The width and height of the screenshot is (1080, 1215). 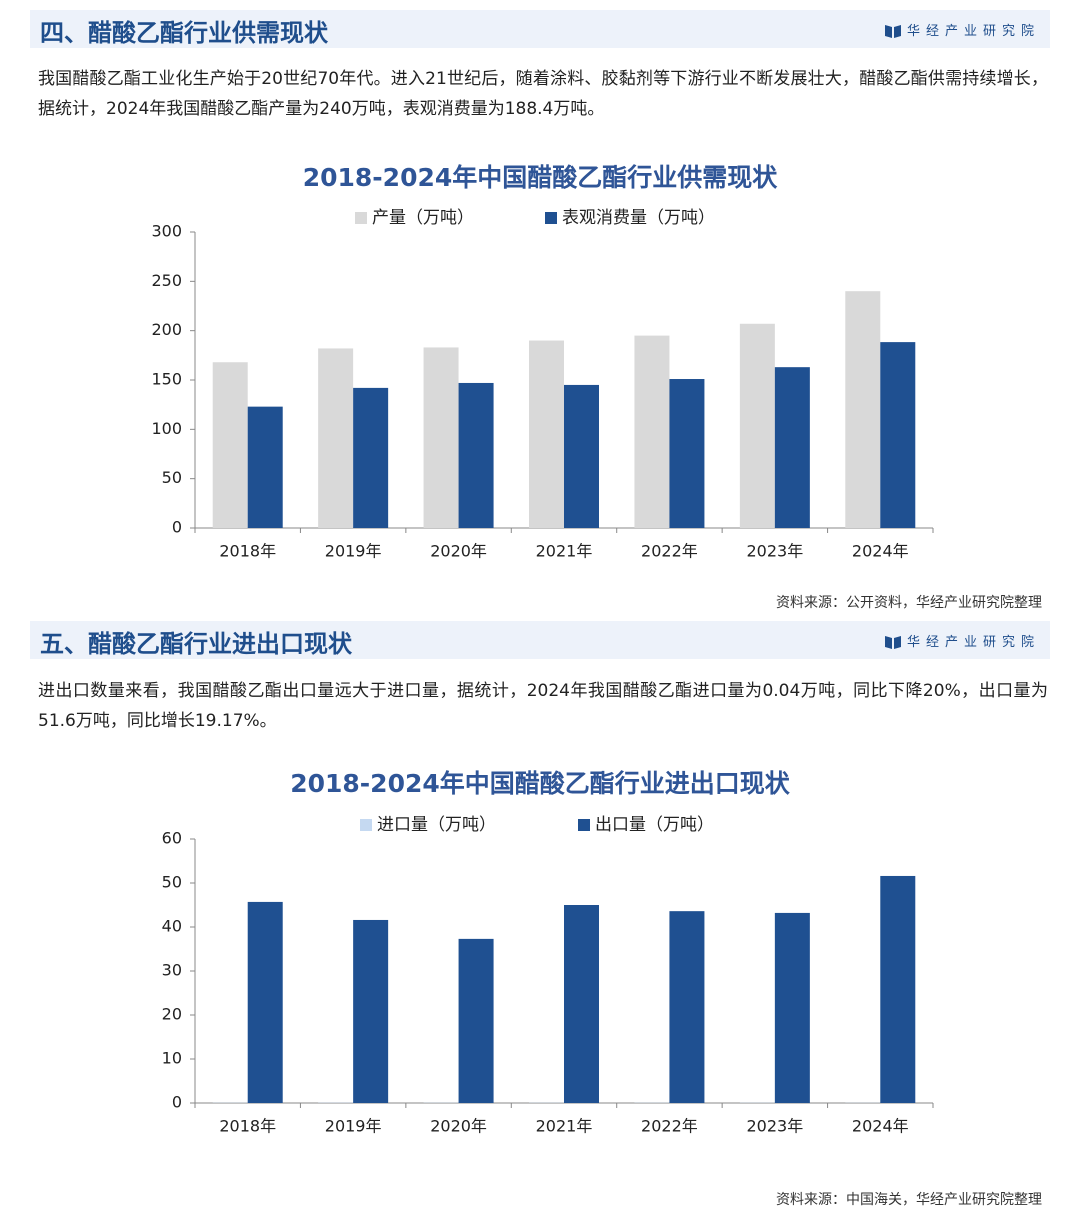 What do you see at coordinates (166, 329) in the screenshot?
I see `y-tick-label: 200` at bounding box center [166, 329].